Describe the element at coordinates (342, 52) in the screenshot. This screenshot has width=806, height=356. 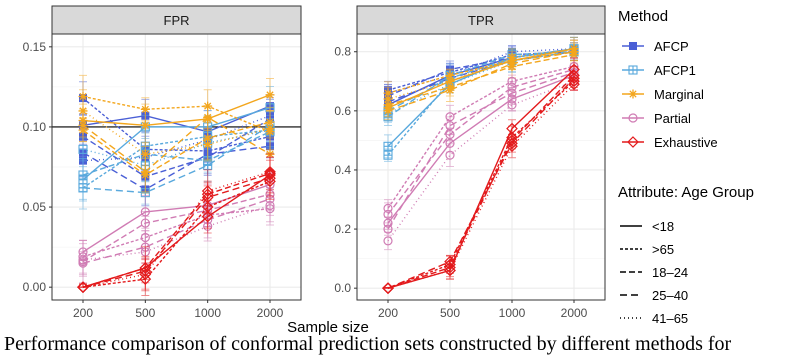
I see `y-tick-label: 0.8` at that location.